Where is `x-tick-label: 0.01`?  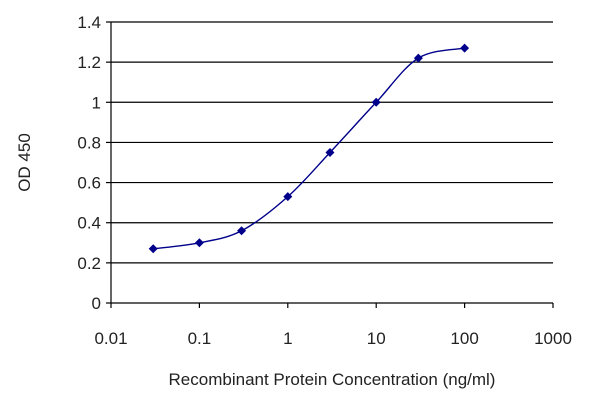 x-tick-label: 0.01 is located at coordinates (110, 338).